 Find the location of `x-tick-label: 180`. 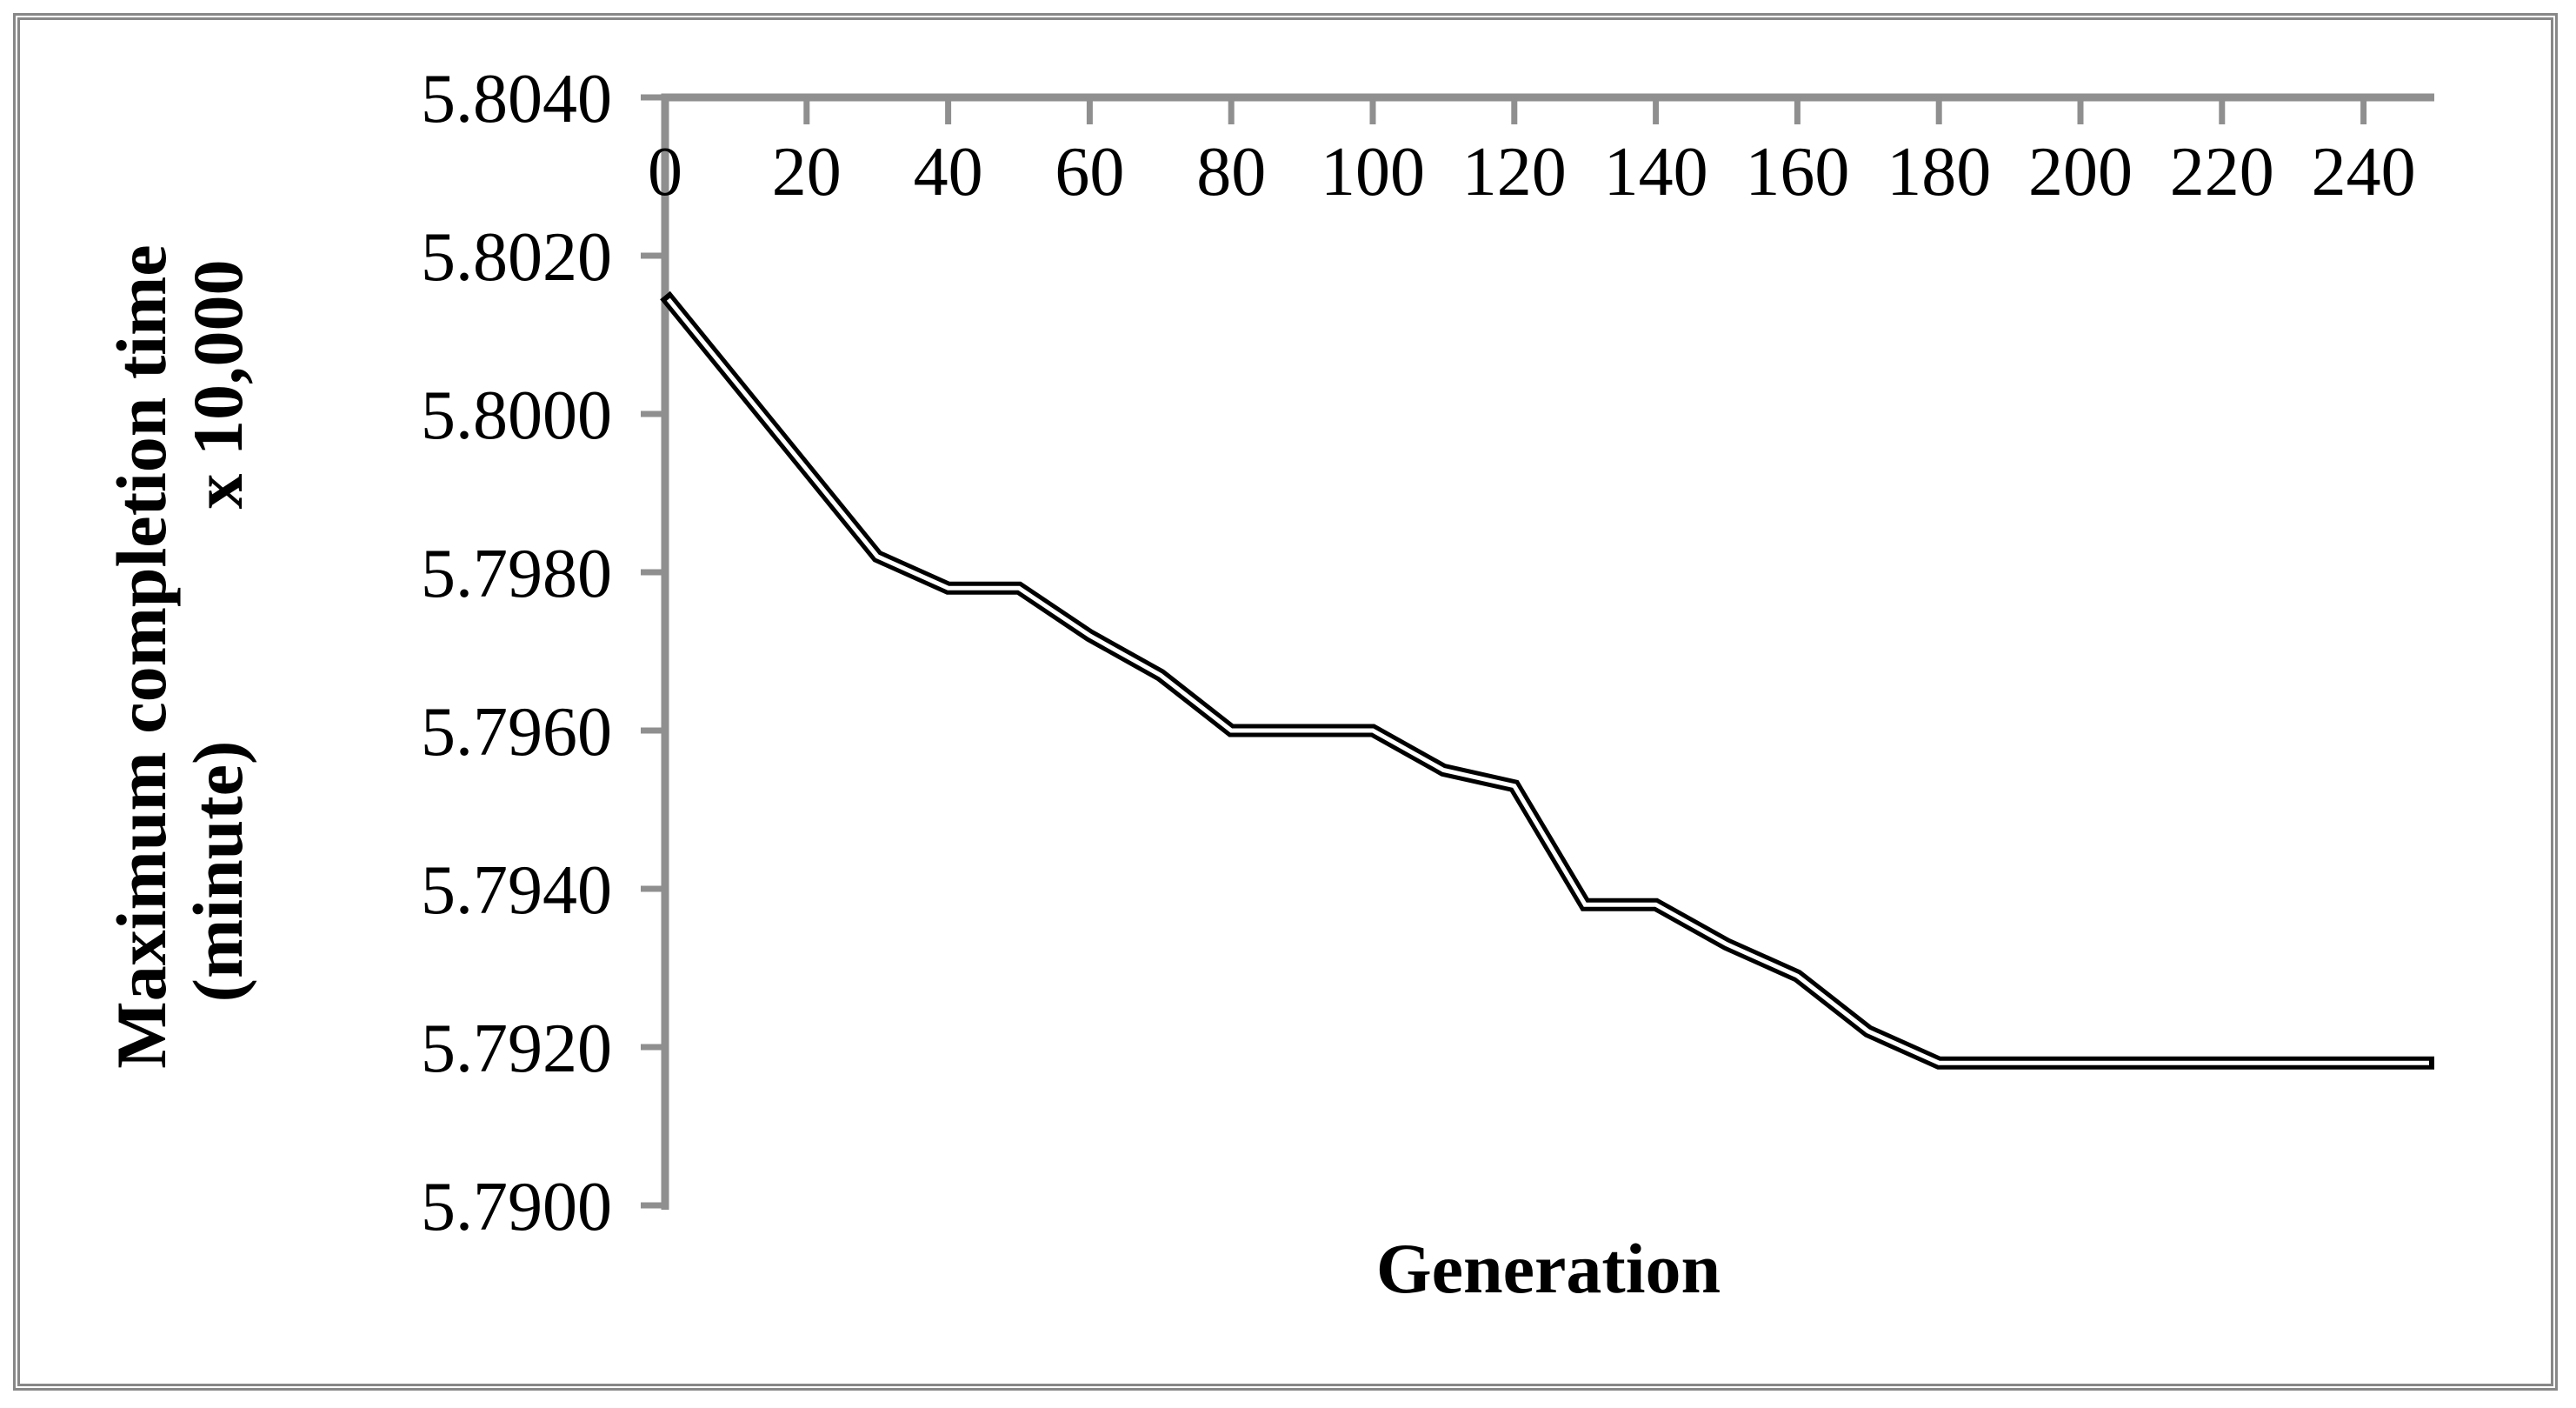

x-tick-label: 180 is located at coordinates (1939, 172).